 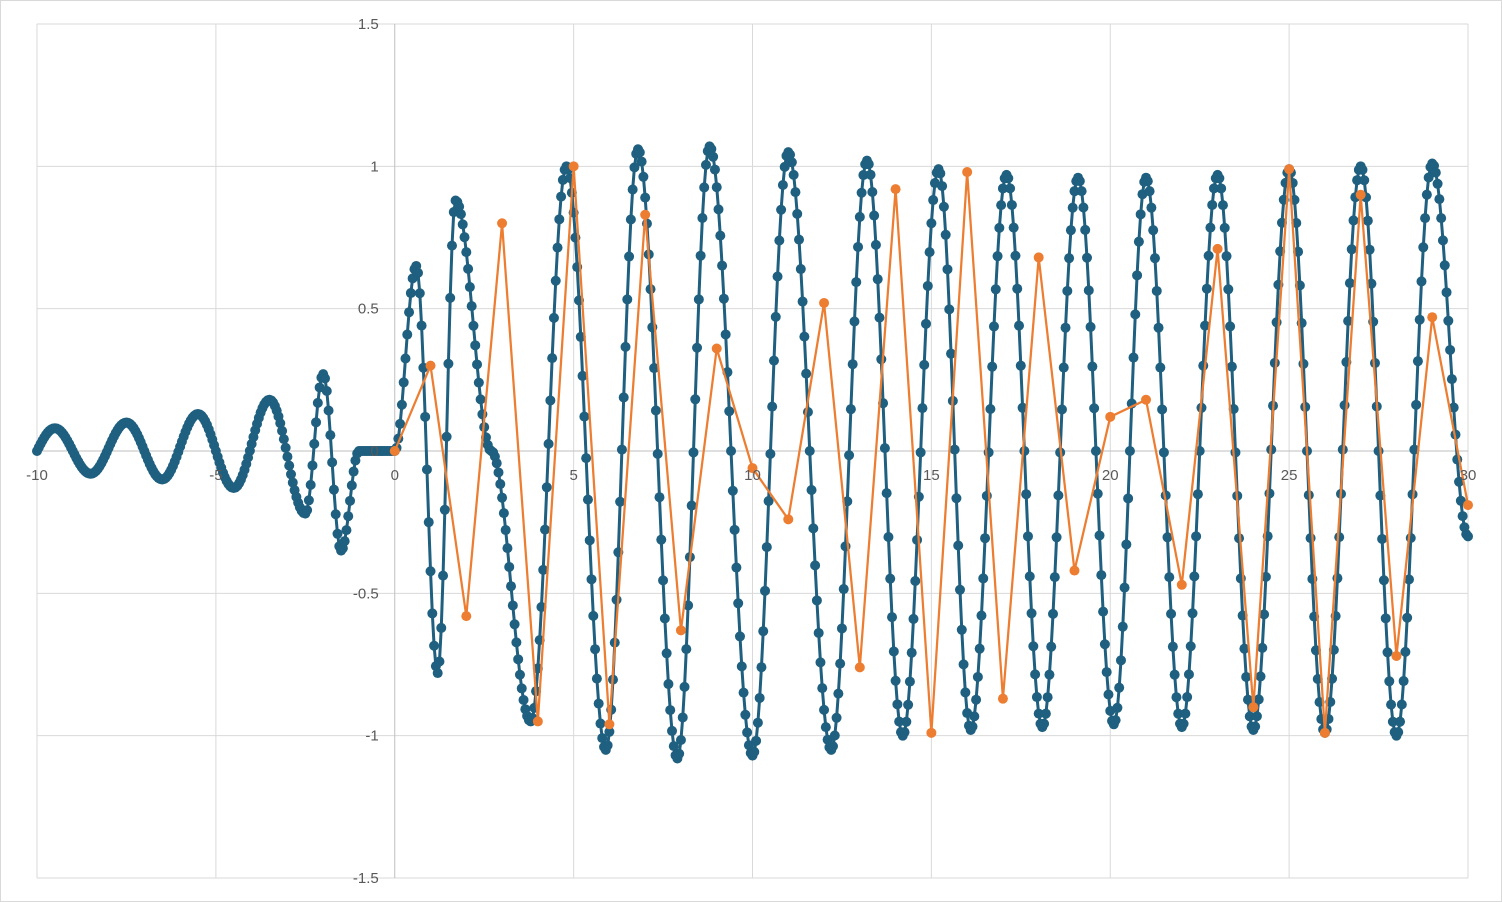 What do you see at coordinates (366, 878) in the screenshot?
I see `y-tick-label: -1.5` at bounding box center [366, 878].